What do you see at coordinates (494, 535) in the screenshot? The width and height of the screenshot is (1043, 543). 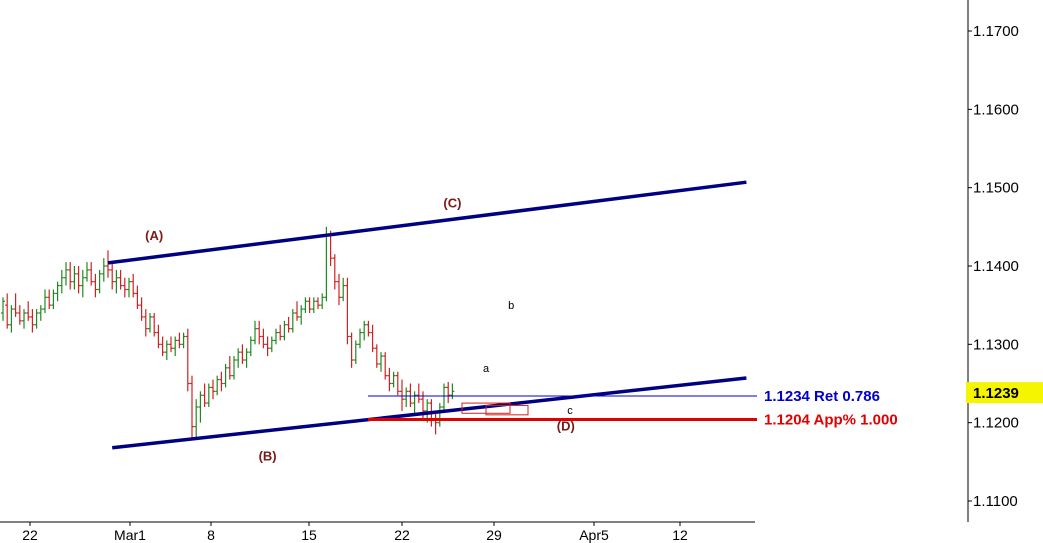 I see `x-tick-label: 29` at bounding box center [494, 535].